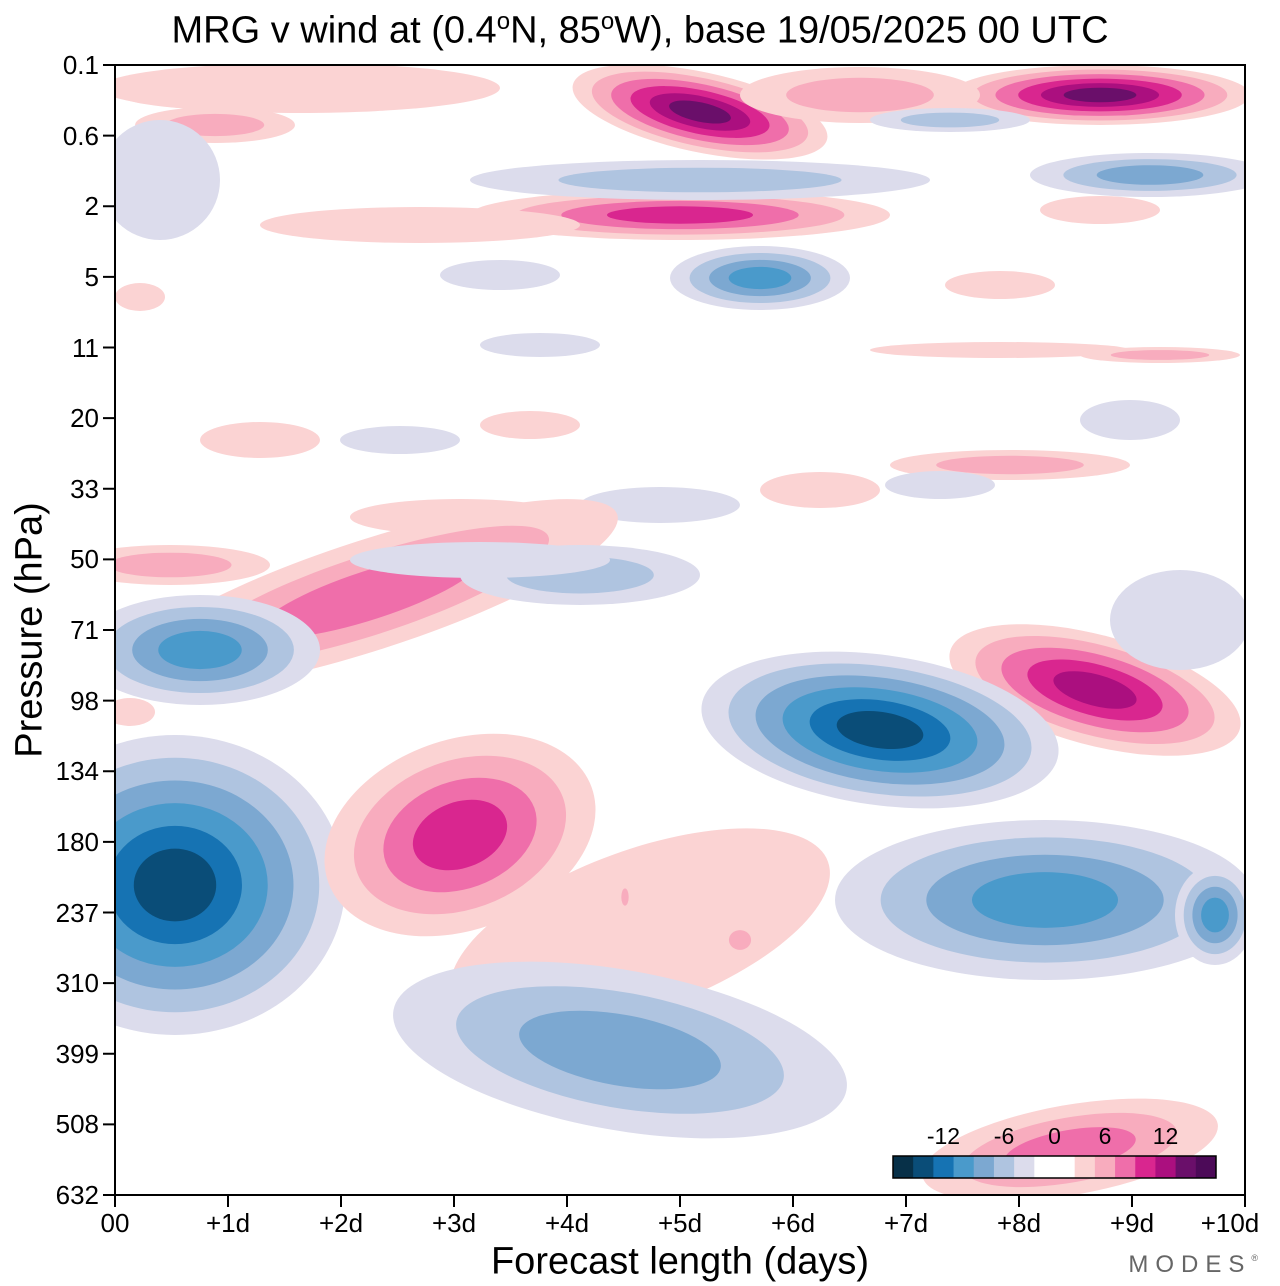 This screenshot has width=1280, height=1286. I want to click on y-tick-label: 20, so click(84, 418).